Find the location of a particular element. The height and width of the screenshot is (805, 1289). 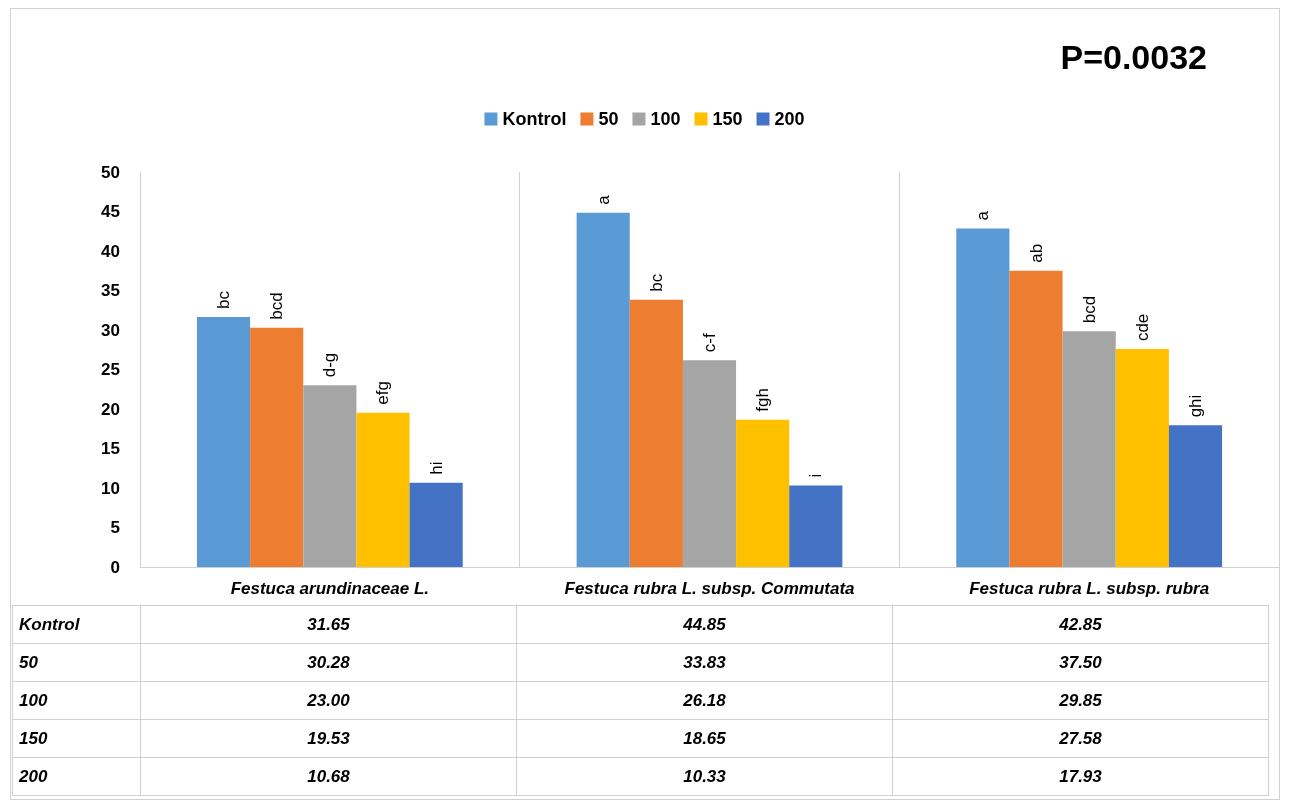

y-tick-label: 10 is located at coordinates (110, 488).